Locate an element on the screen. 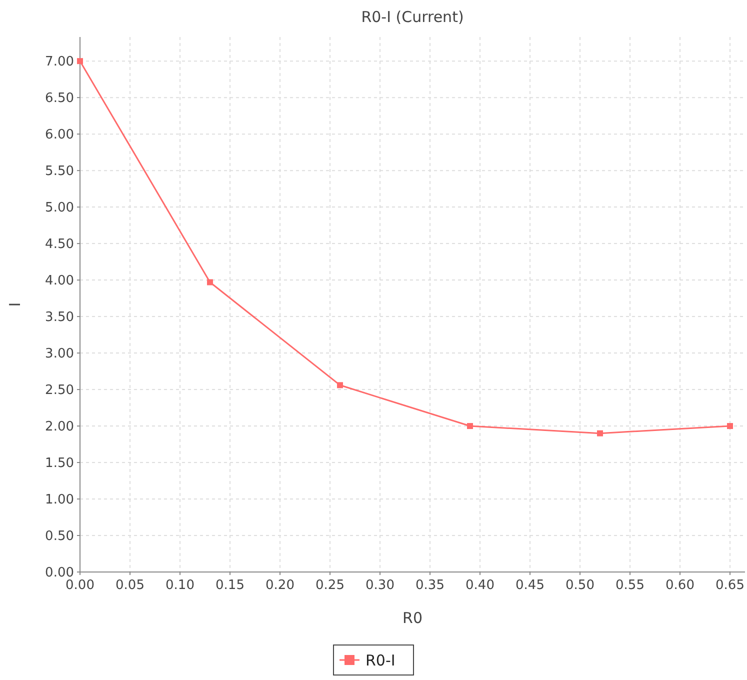  y-tick-label: 1.00 is located at coordinates (59, 500).